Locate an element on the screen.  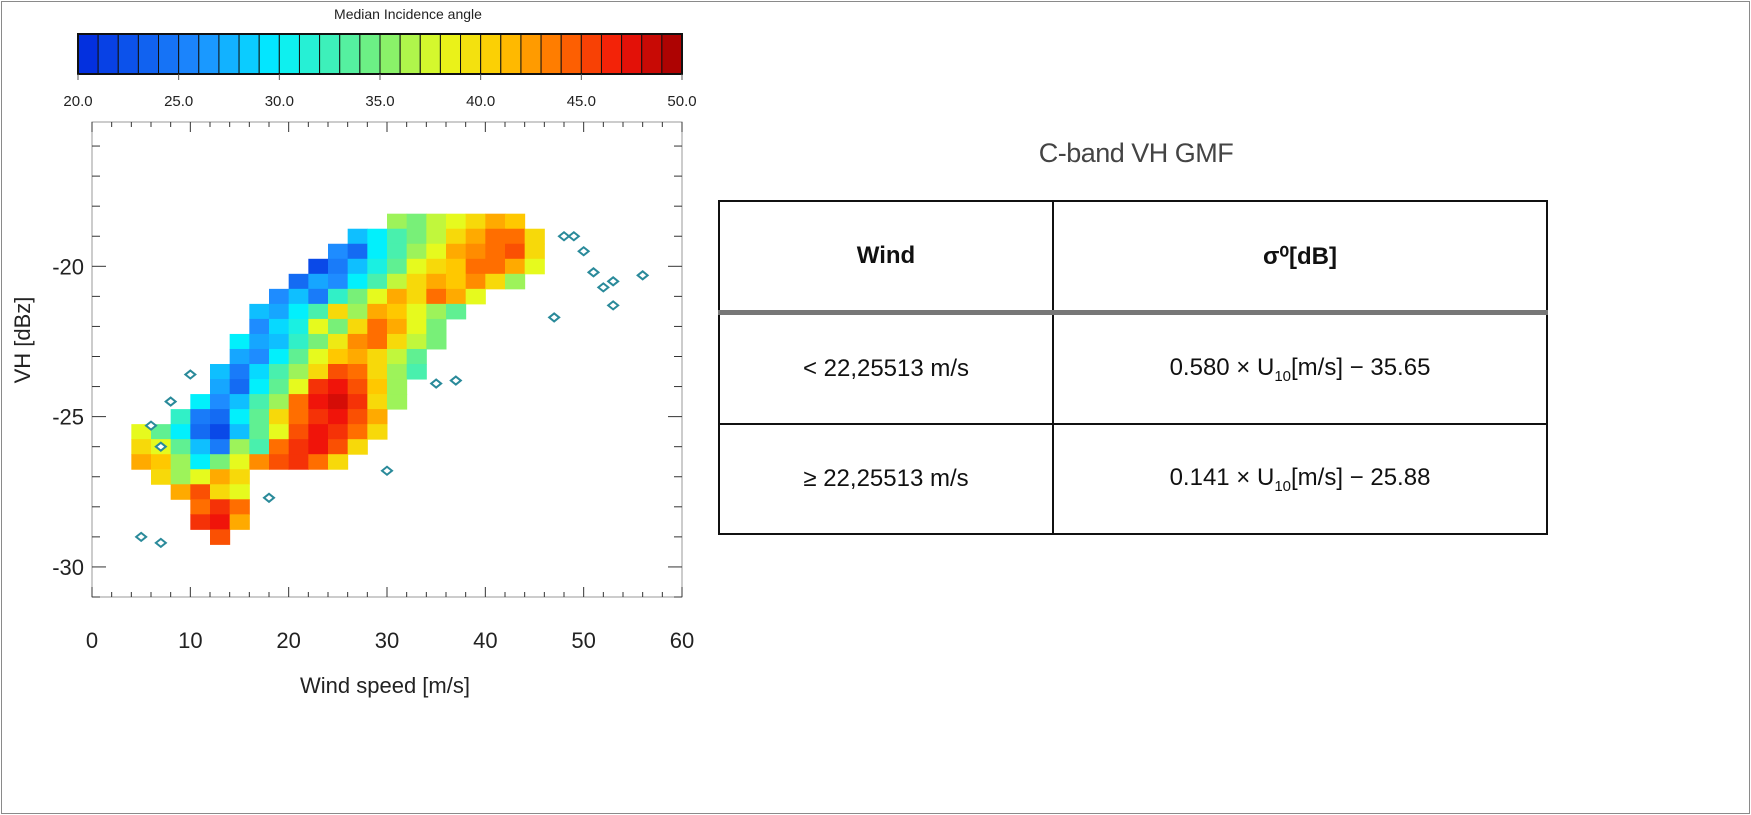
formula-rest: [m/s] − 25.88 is located at coordinates (1361, 477).